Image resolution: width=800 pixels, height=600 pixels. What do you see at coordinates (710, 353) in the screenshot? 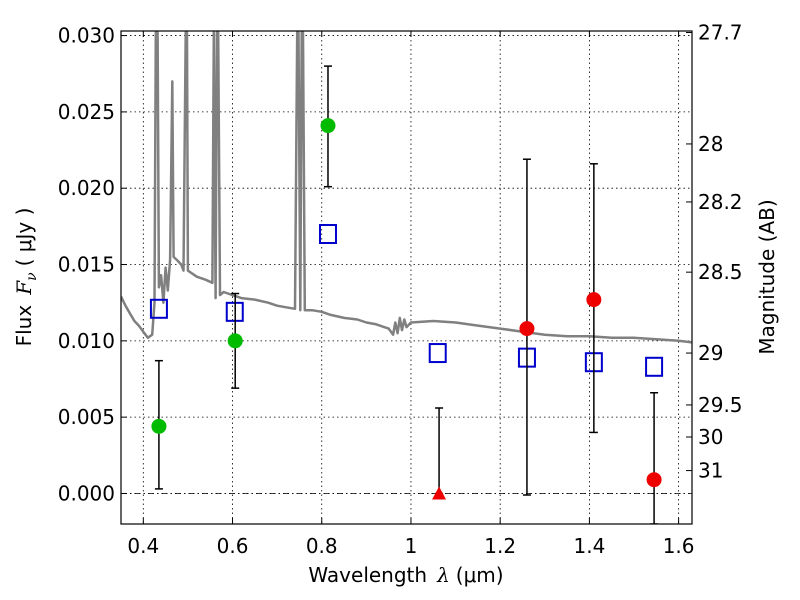
I see `y2-tick-label: 29` at bounding box center [710, 353].